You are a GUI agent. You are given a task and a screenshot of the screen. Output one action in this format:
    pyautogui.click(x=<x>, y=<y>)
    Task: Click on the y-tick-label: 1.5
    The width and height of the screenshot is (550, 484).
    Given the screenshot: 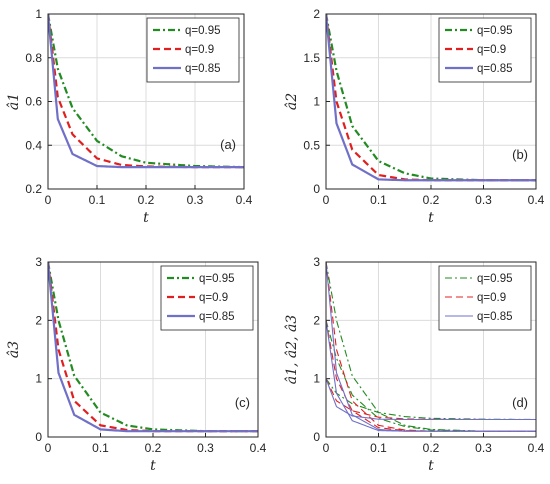 What is the action you would take?
    pyautogui.click(x=311, y=58)
    